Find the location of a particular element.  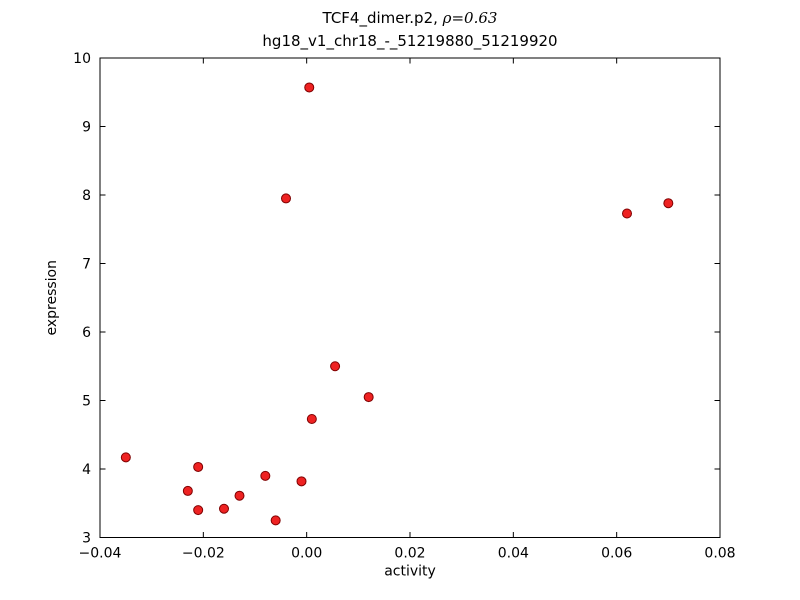

x-tick-label: −0.04 is located at coordinates (100, 554).